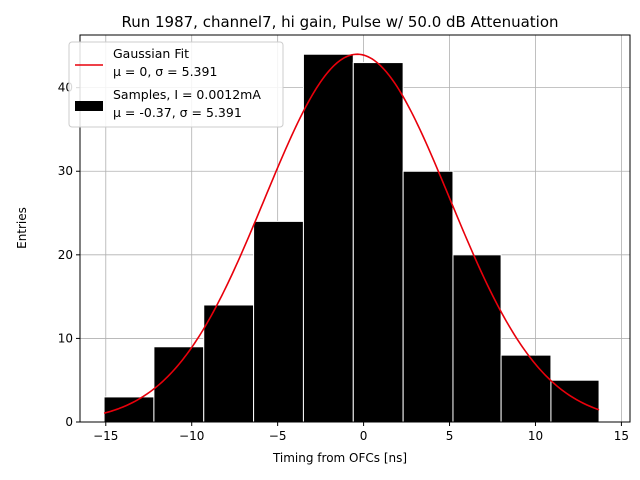 The image size is (640, 480). I want to click on legend-samples-params: μ = -0.37, σ = 5.391, so click(177, 112).